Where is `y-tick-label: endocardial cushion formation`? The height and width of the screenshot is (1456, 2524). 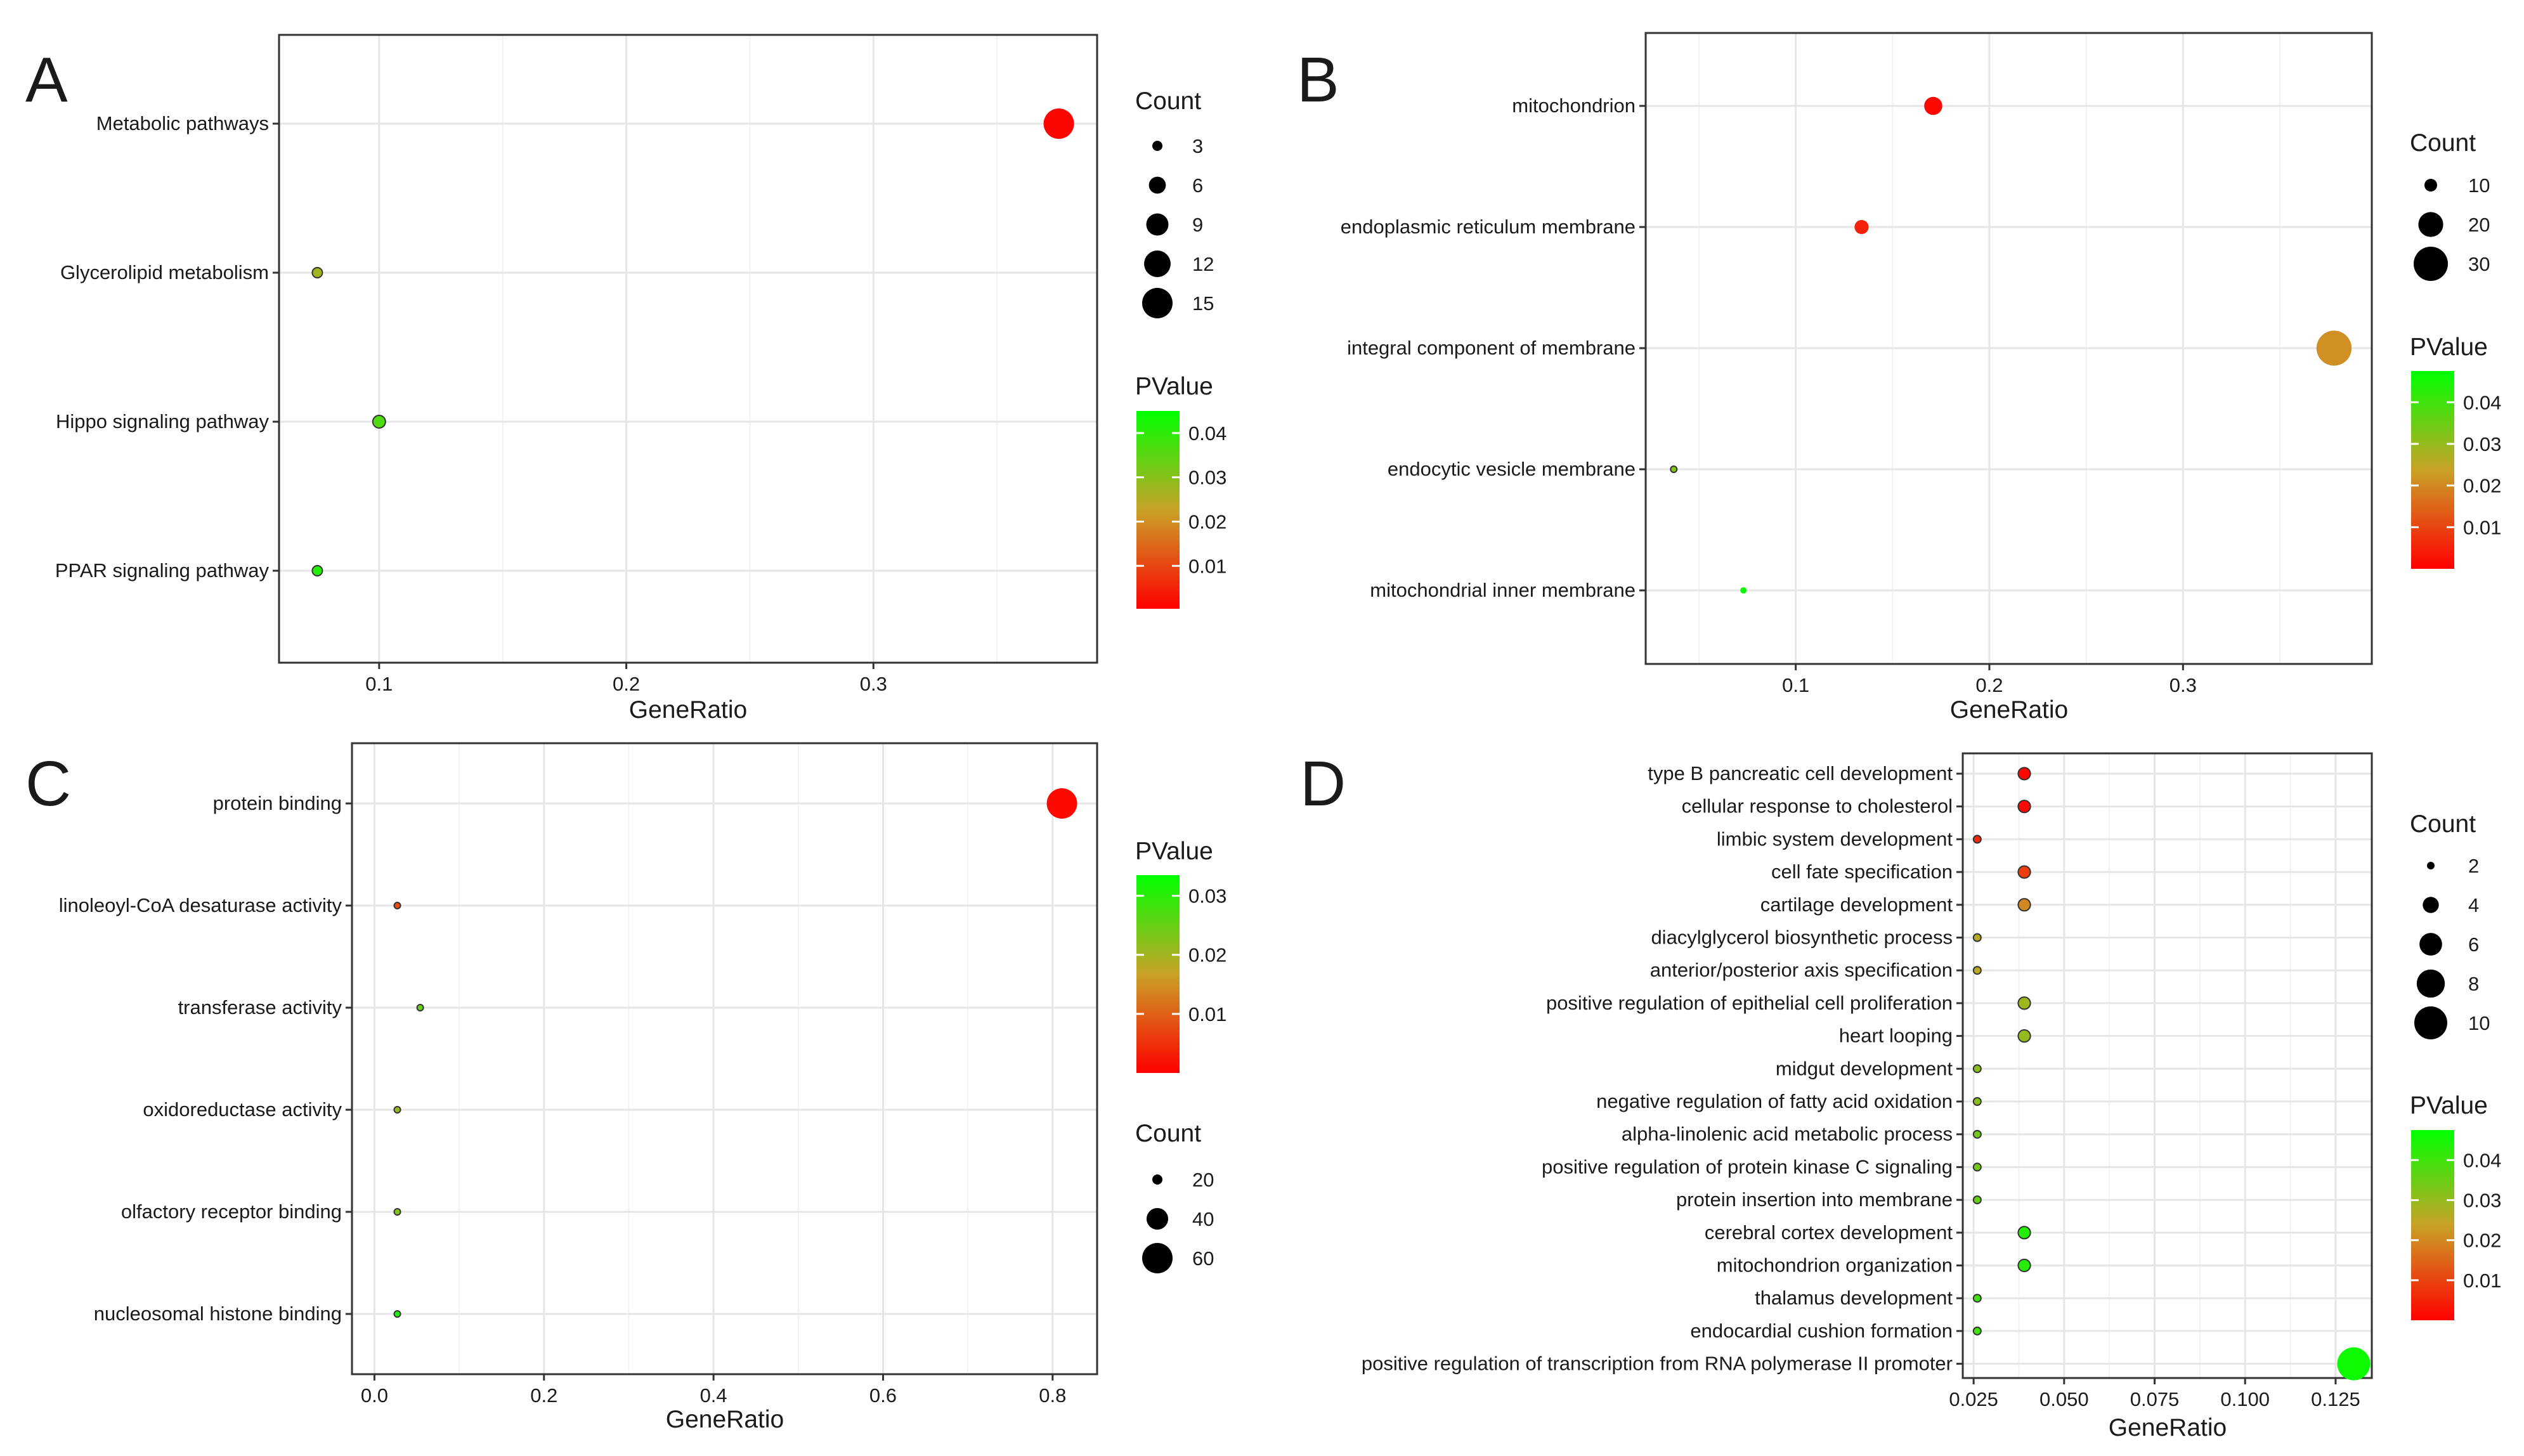 y-tick-label: endocardial cushion formation is located at coordinates (1821, 1331).